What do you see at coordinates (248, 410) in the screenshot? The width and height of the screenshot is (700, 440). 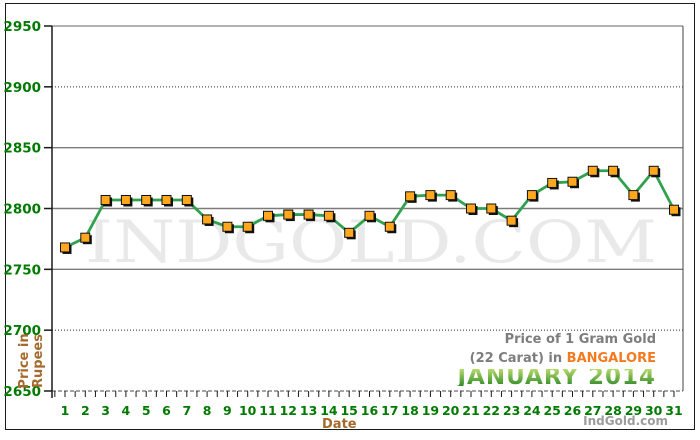 I see `x-tick-label: 10` at bounding box center [248, 410].